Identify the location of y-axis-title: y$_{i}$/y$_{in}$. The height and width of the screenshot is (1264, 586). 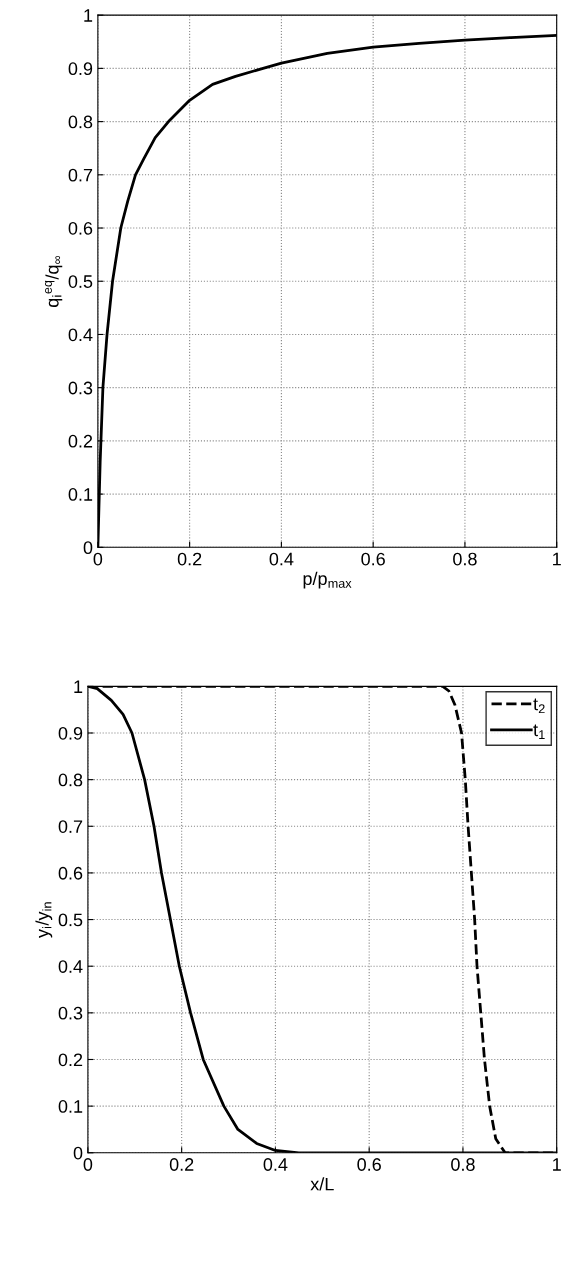
(44, 920).